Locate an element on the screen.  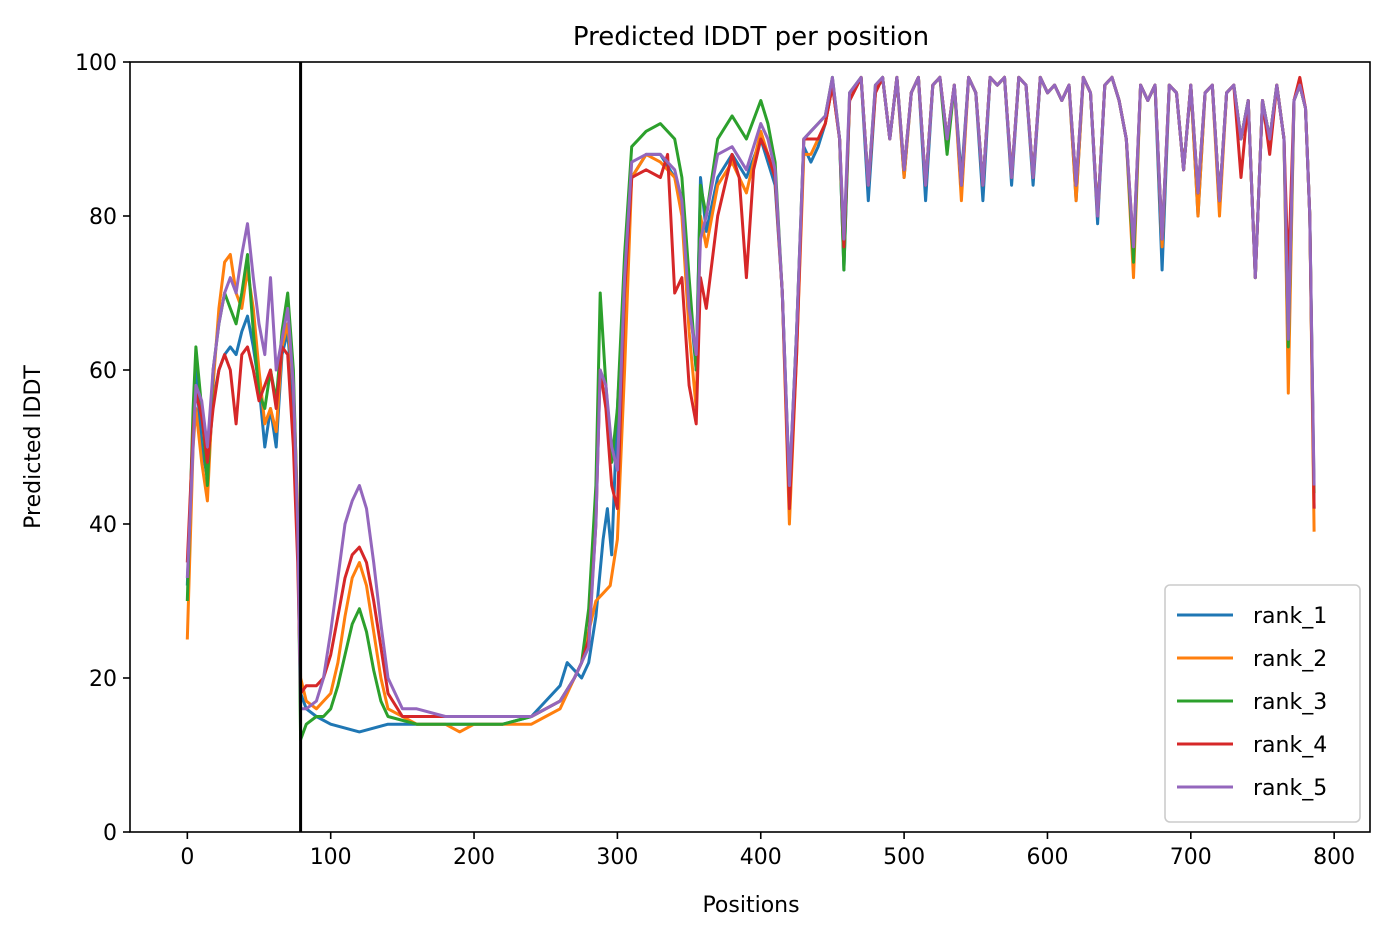
x-tick-label: 500 is located at coordinates (904, 857).